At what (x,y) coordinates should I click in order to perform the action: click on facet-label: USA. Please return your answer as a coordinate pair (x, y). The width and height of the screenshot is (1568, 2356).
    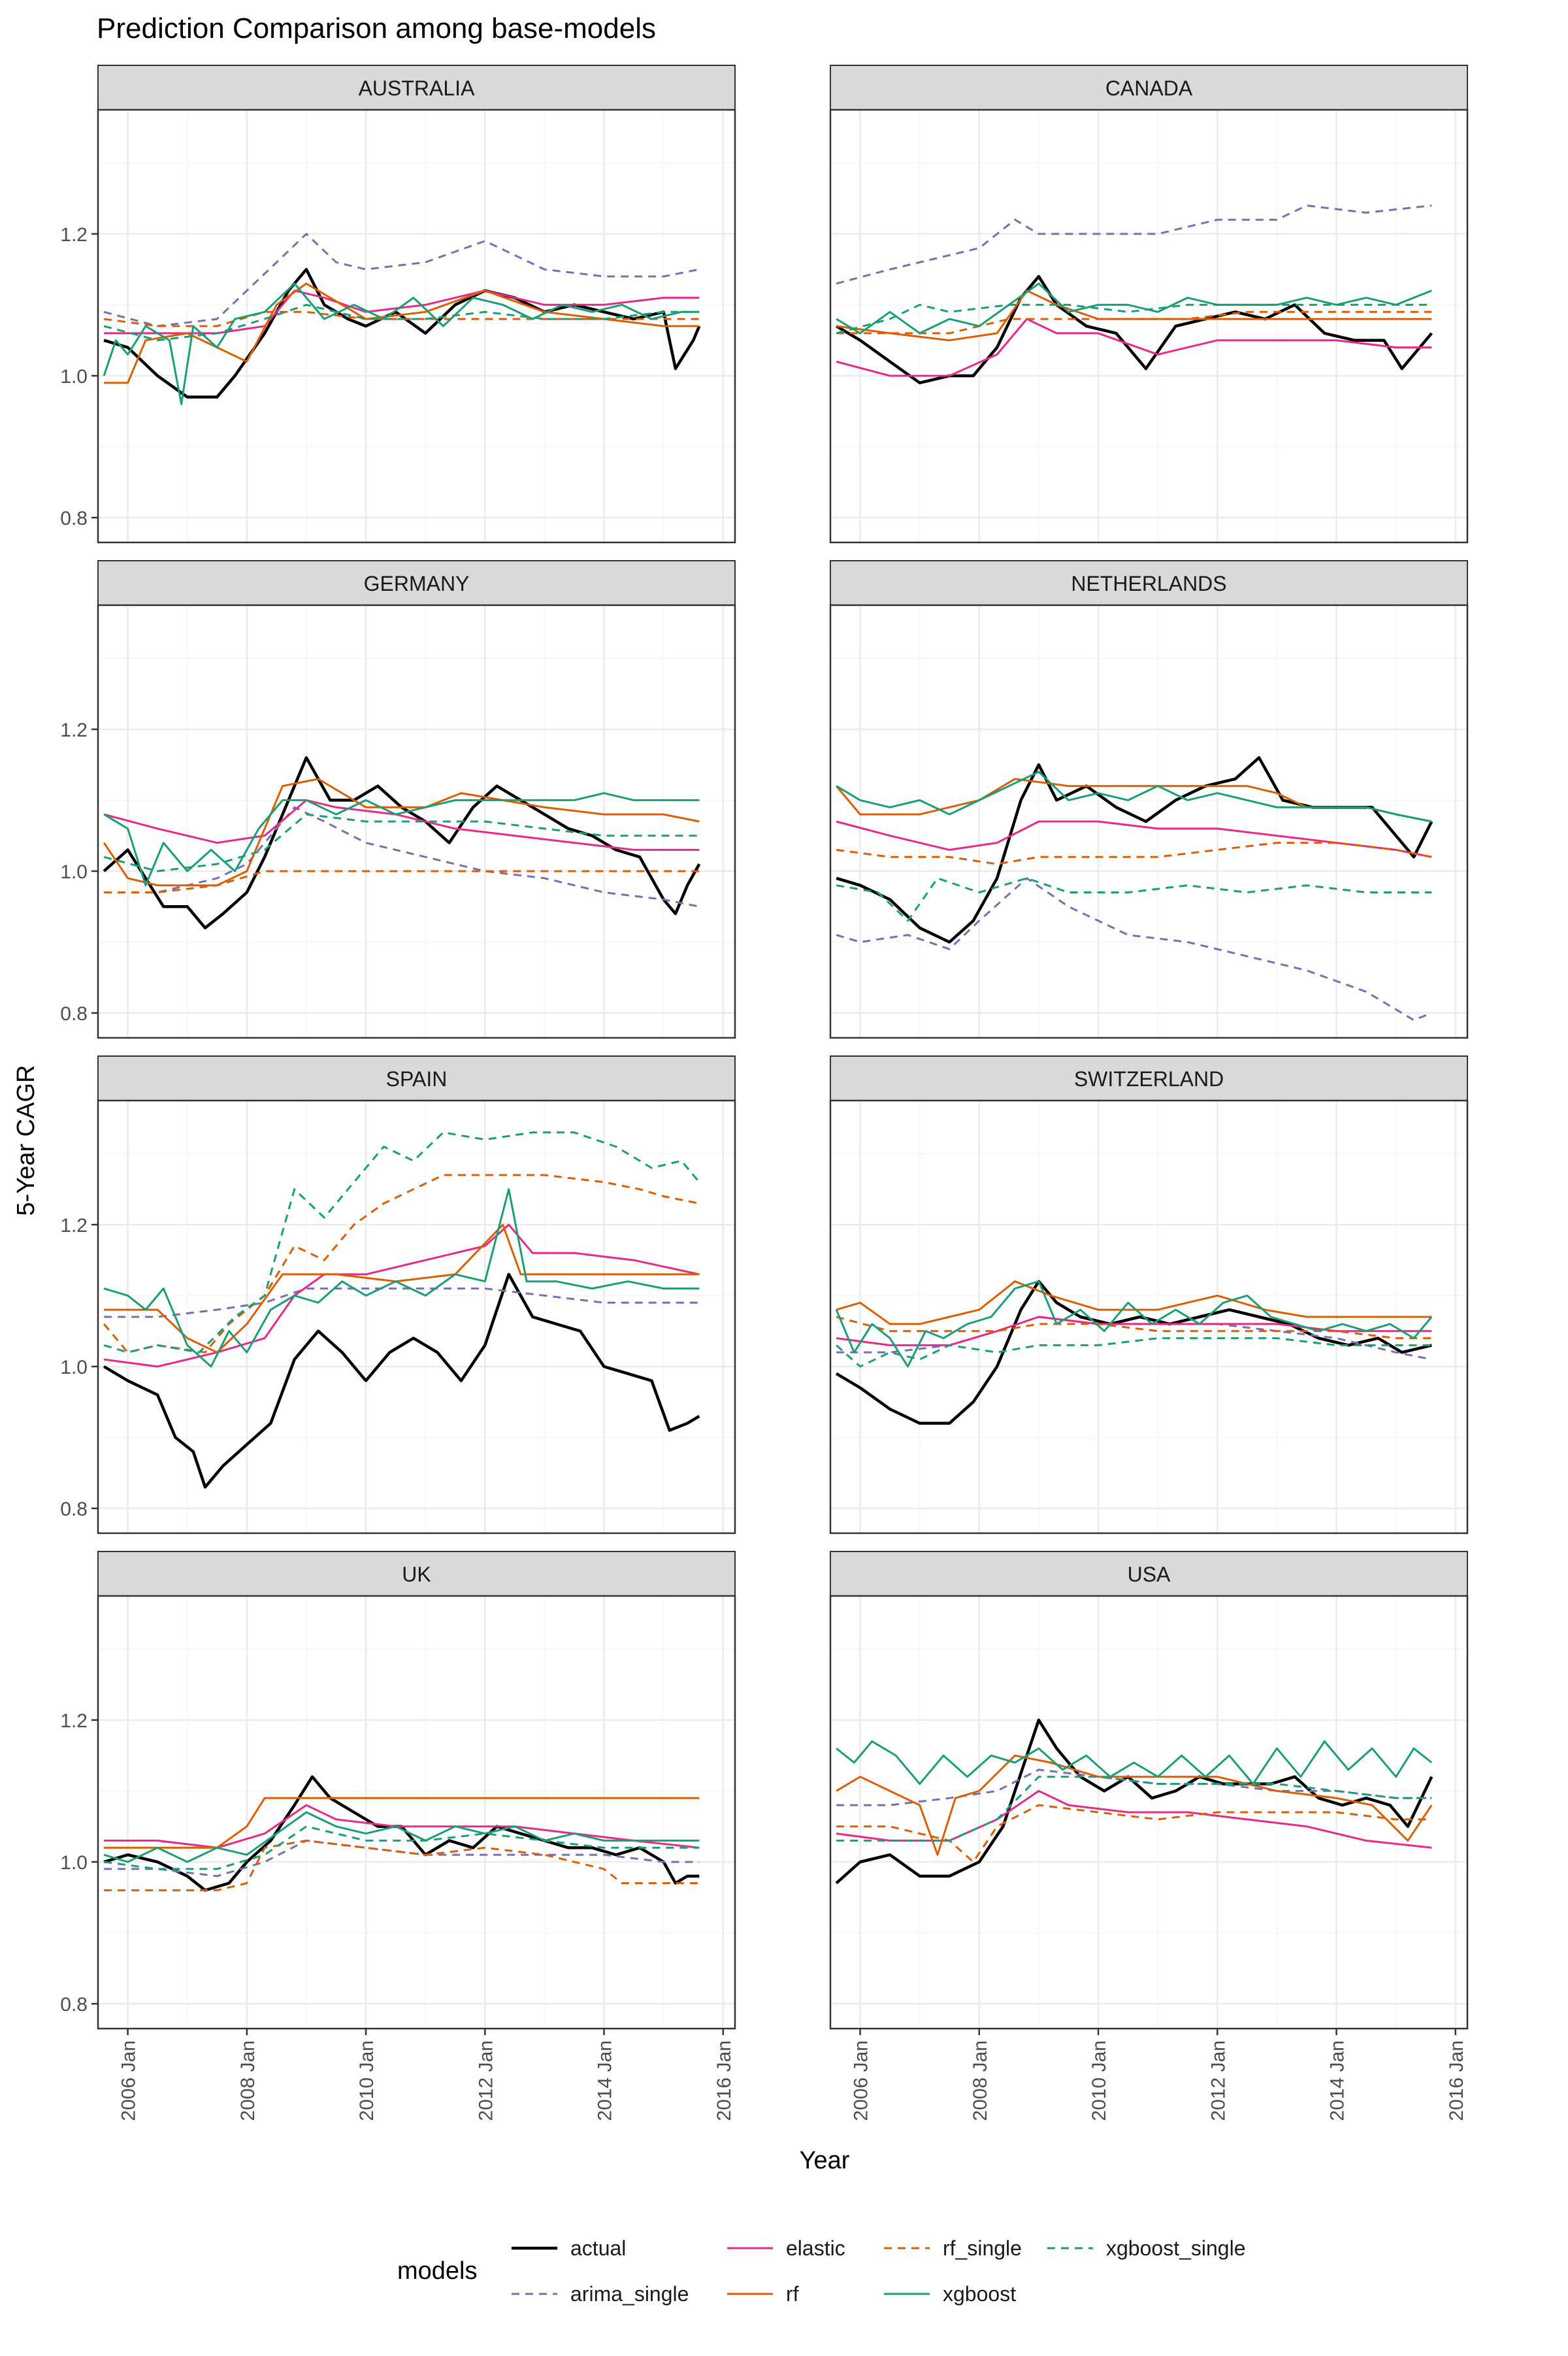
    Looking at the image, I should click on (1149, 1574).